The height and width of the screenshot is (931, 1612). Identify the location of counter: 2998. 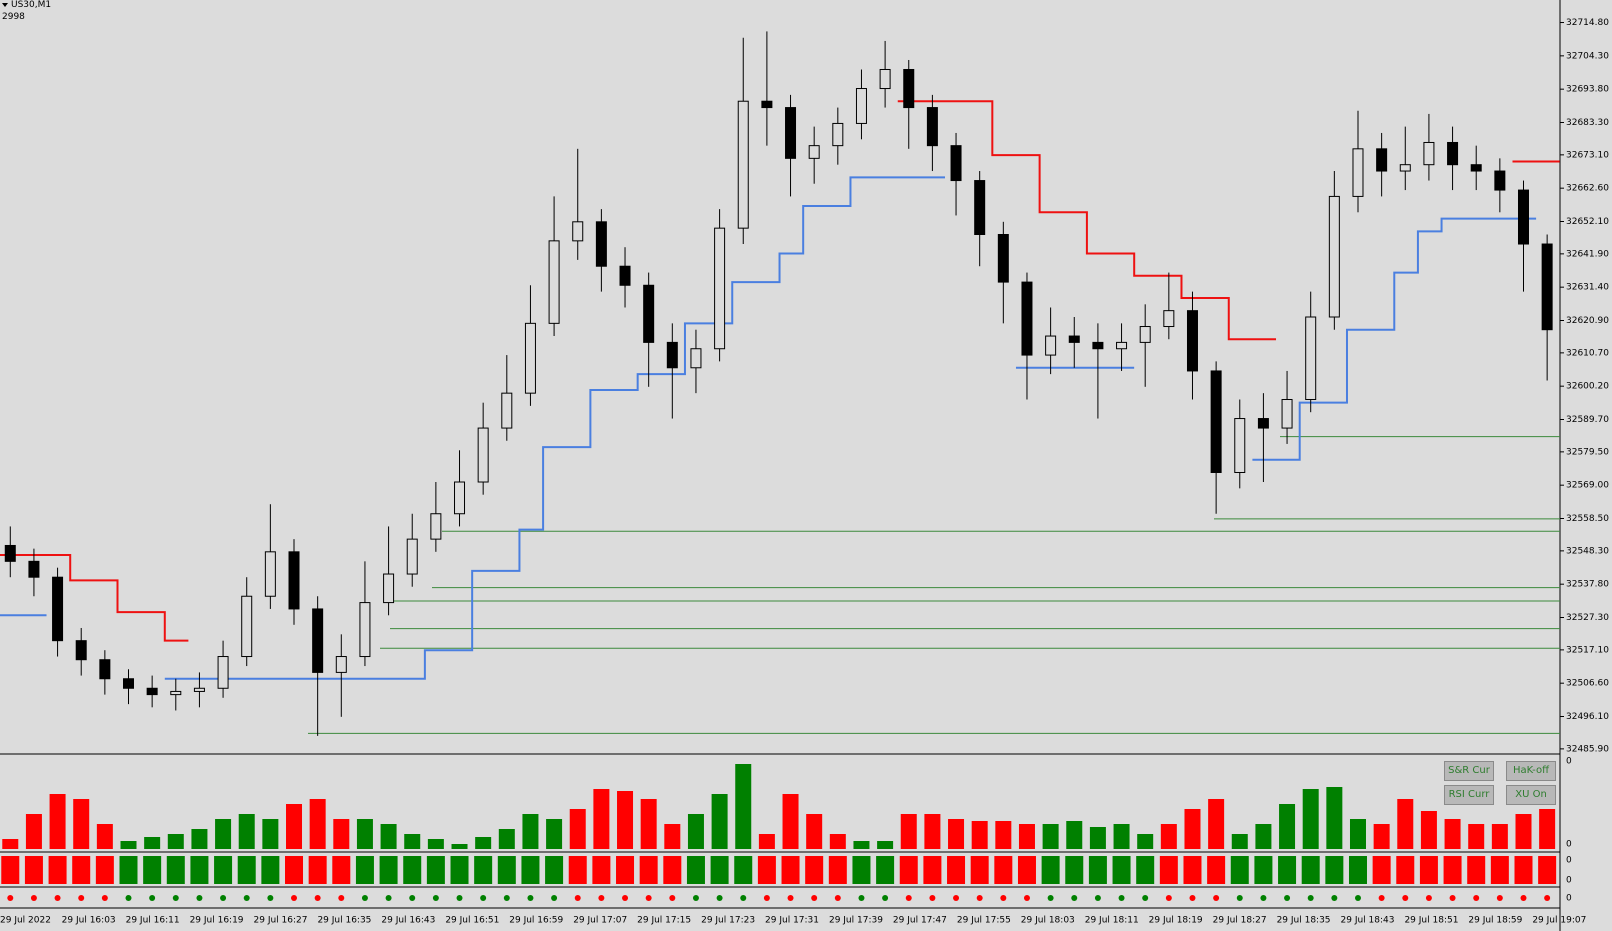
(13, 17).